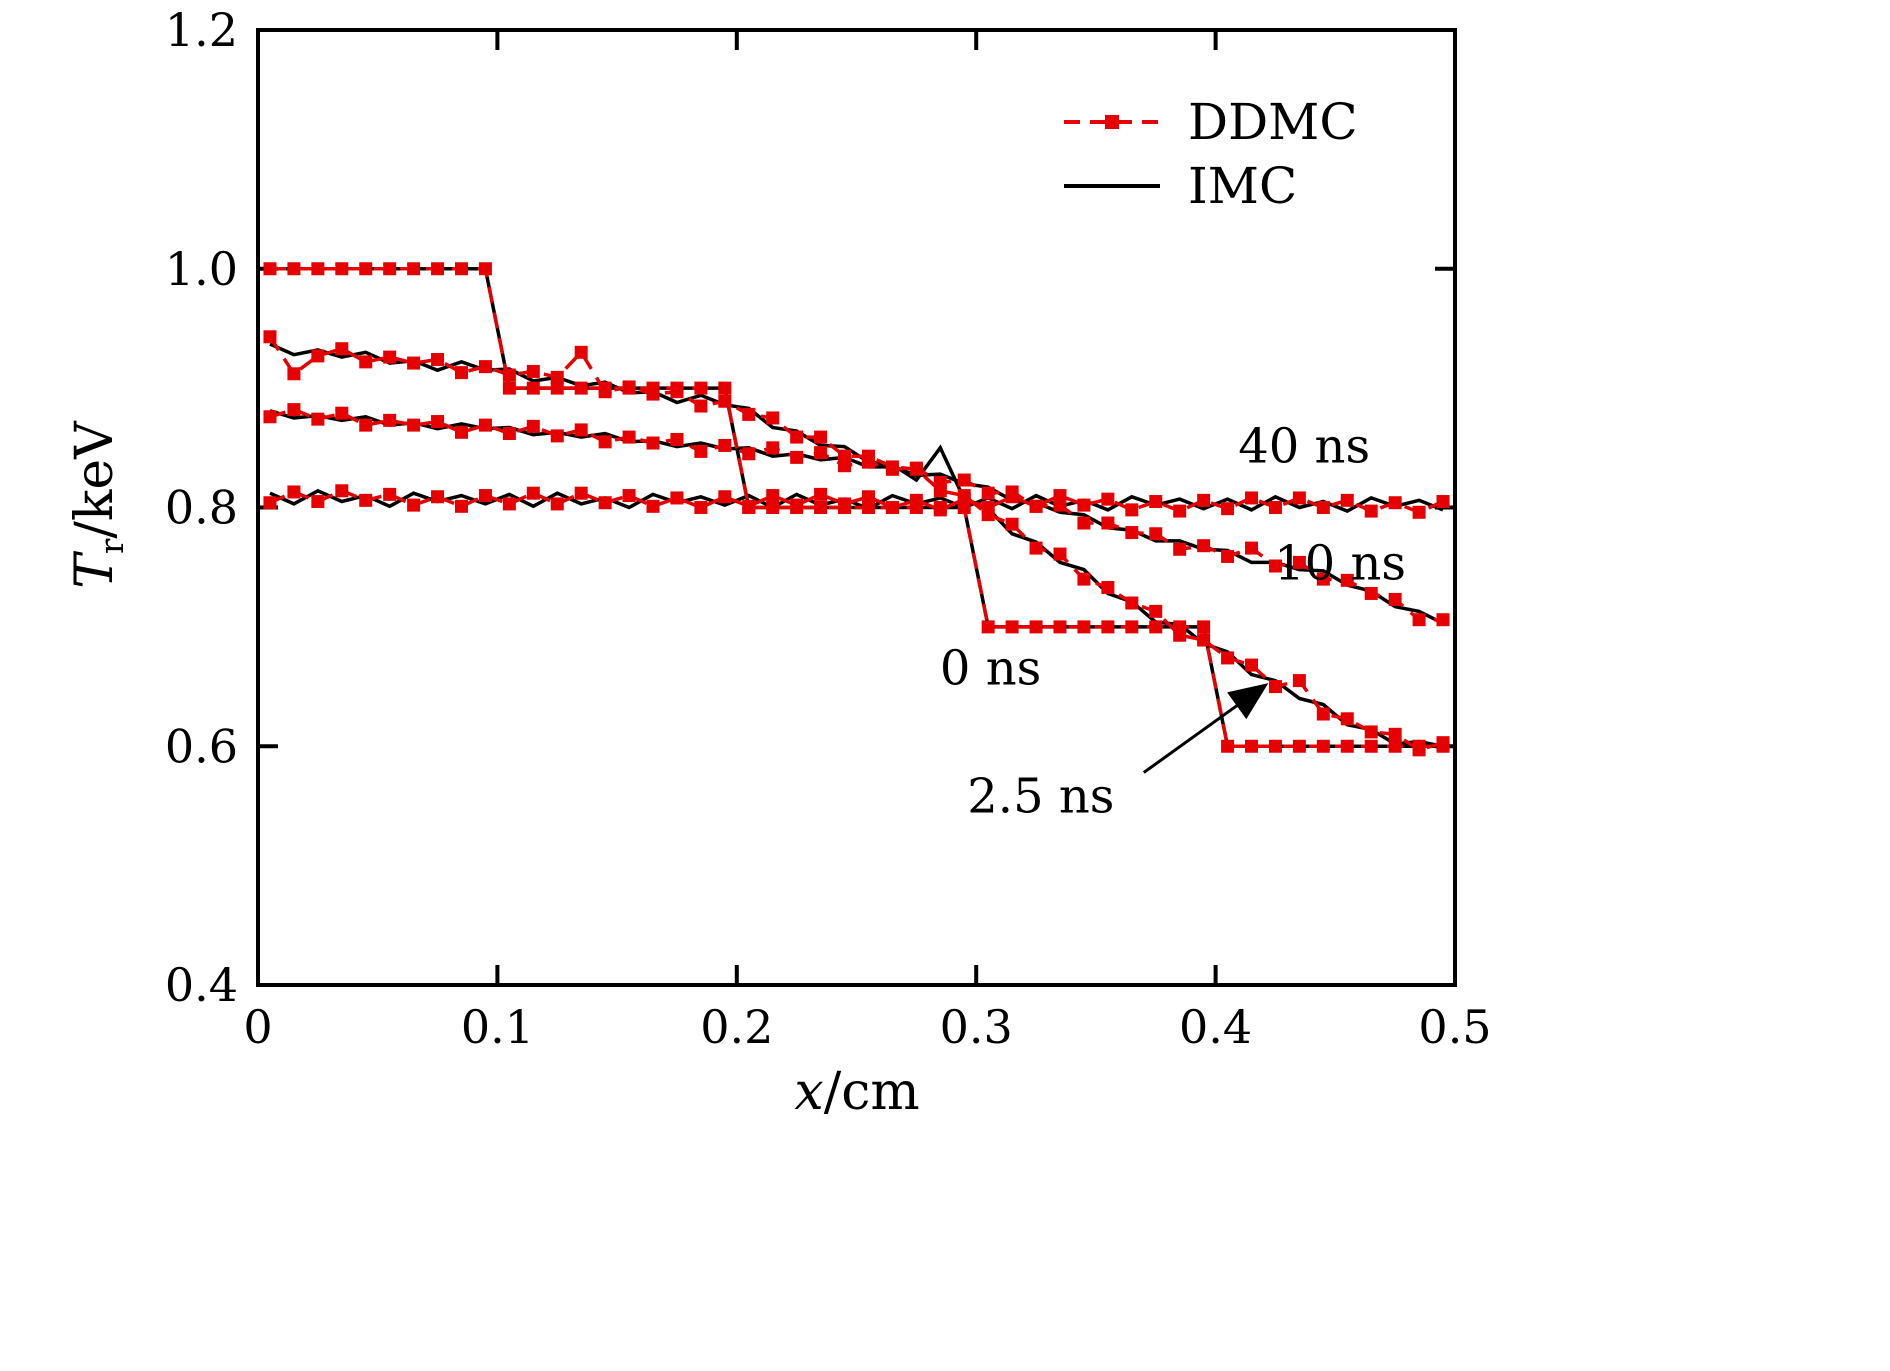  What do you see at coordinates (201, 985) in the screenshot?
I see `y-tick-label: 0.4` at bounding box center [201, 985].